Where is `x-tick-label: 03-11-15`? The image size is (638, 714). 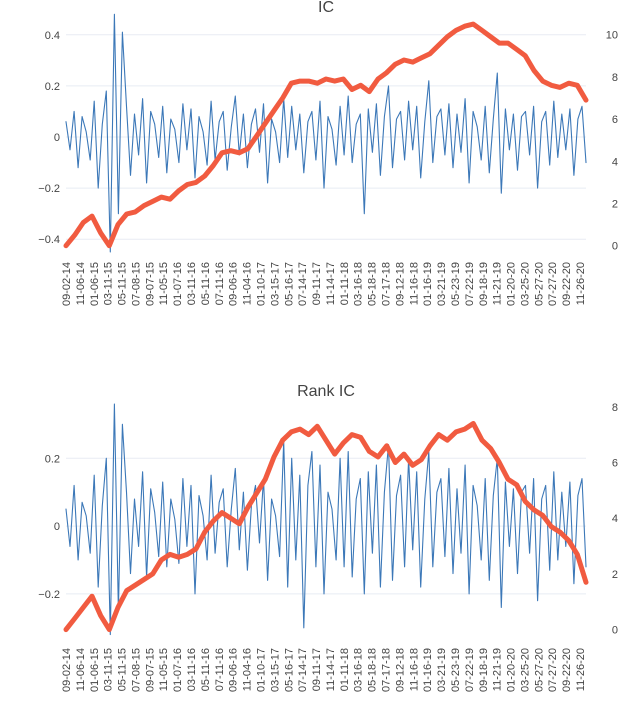 x-tick-label: 03-11-15 is located at coordinates (109, 283).